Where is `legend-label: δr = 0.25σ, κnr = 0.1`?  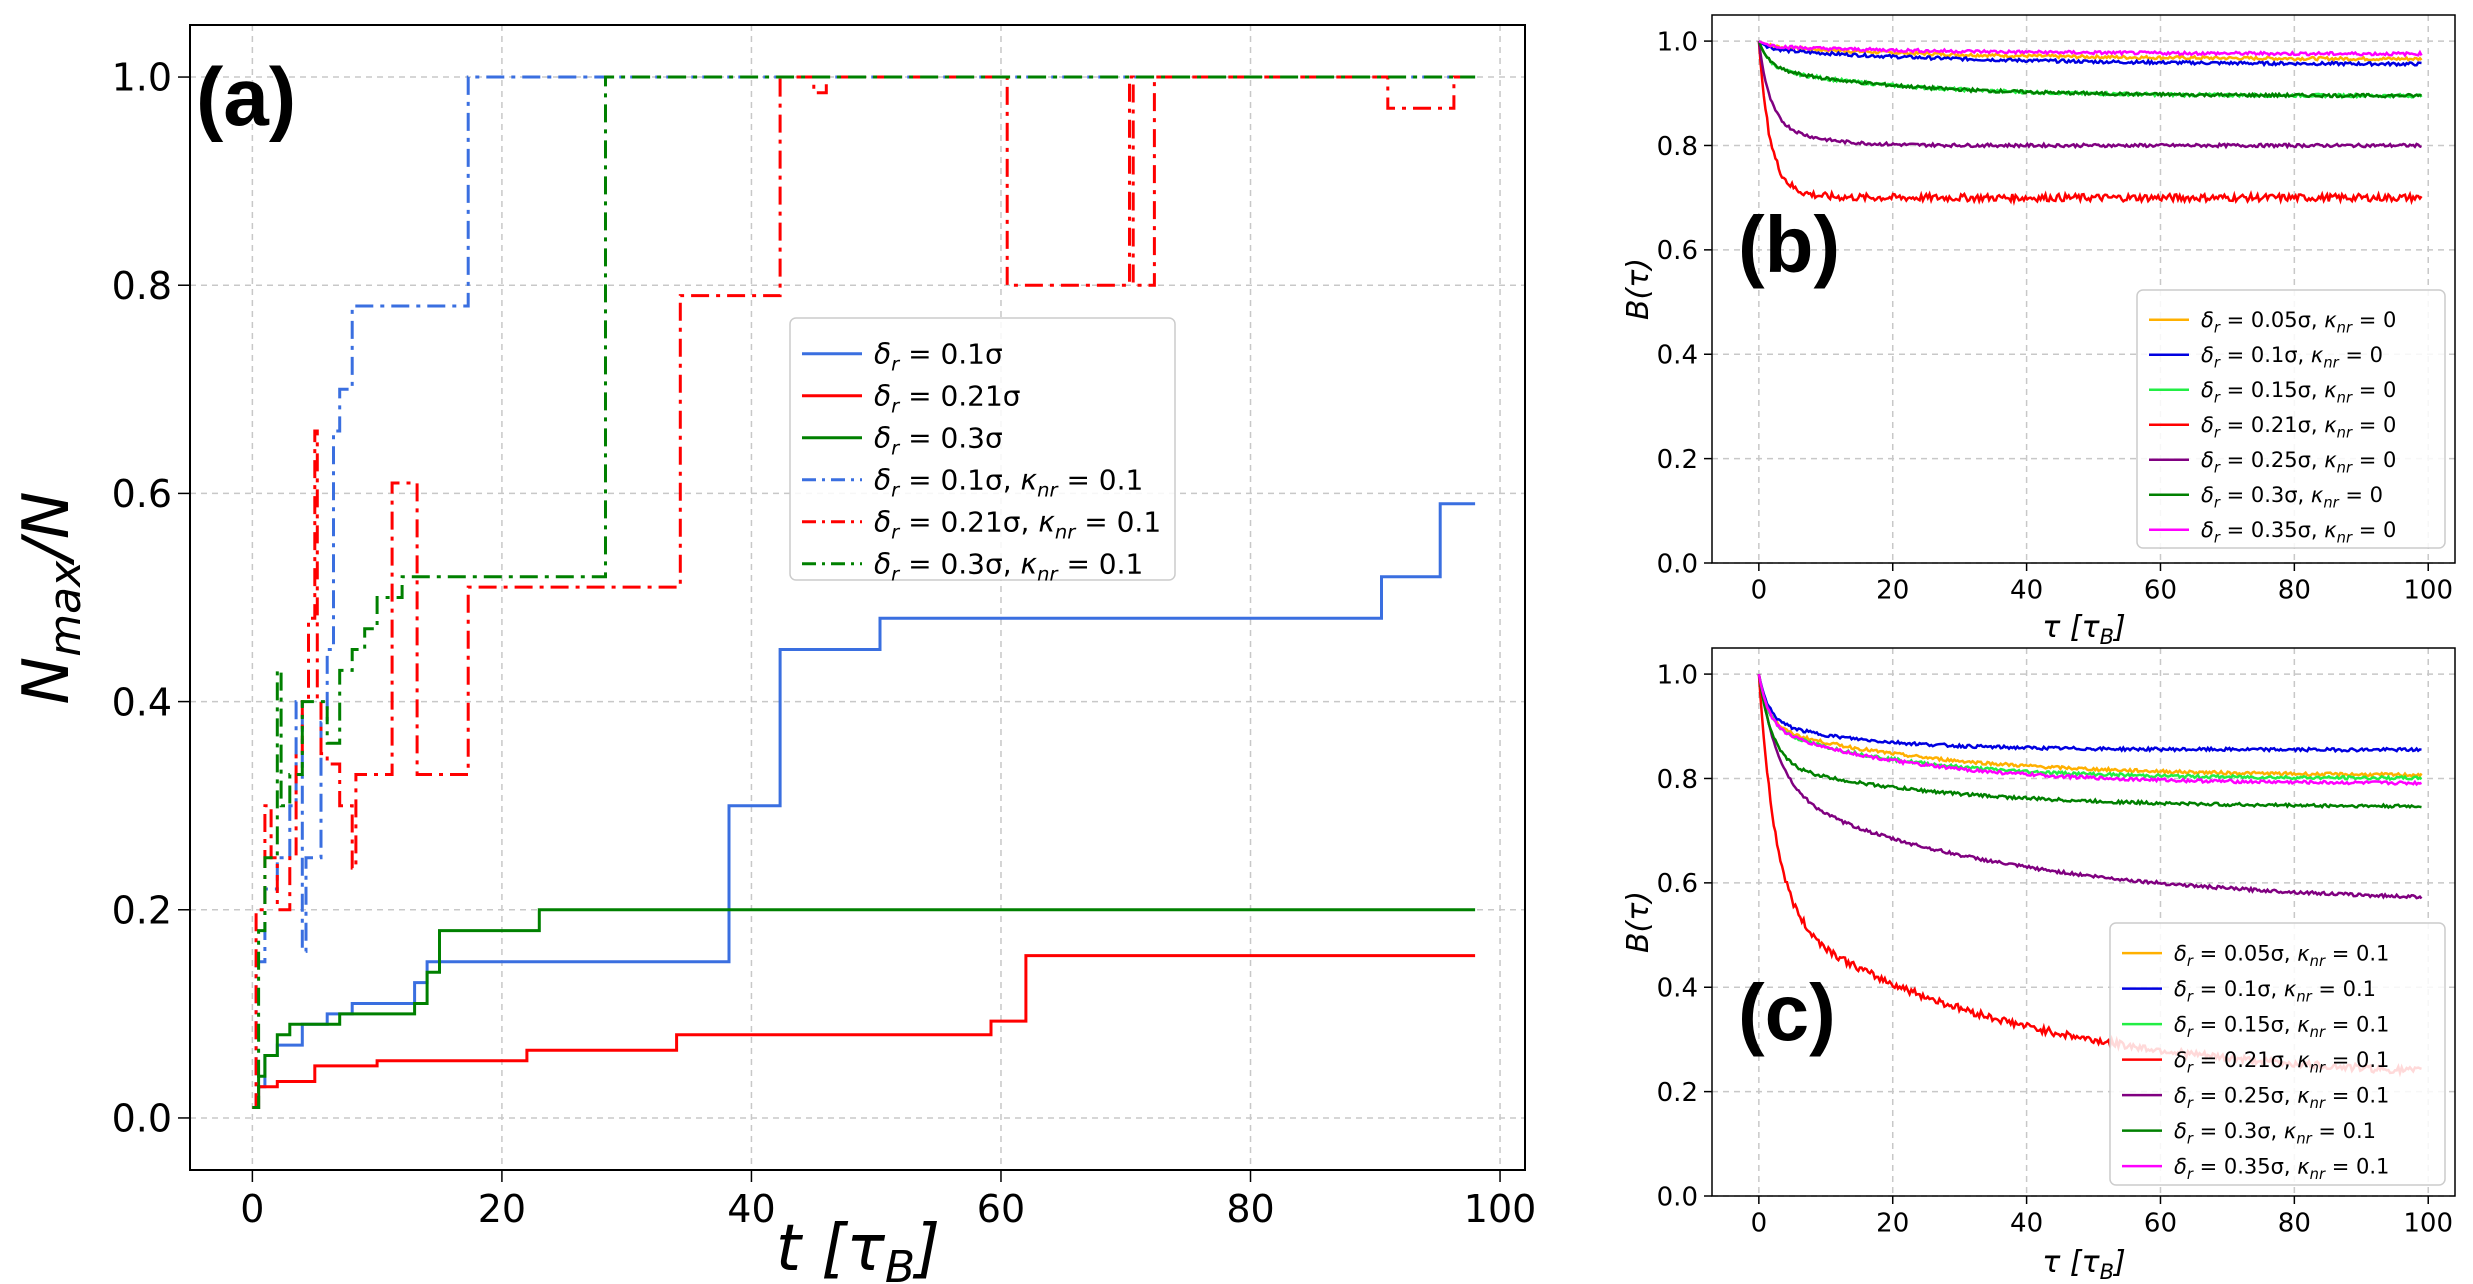
legend-label: δr = 0.25σ, κnr = 0.1 is located at coordinates (2281, 1098).